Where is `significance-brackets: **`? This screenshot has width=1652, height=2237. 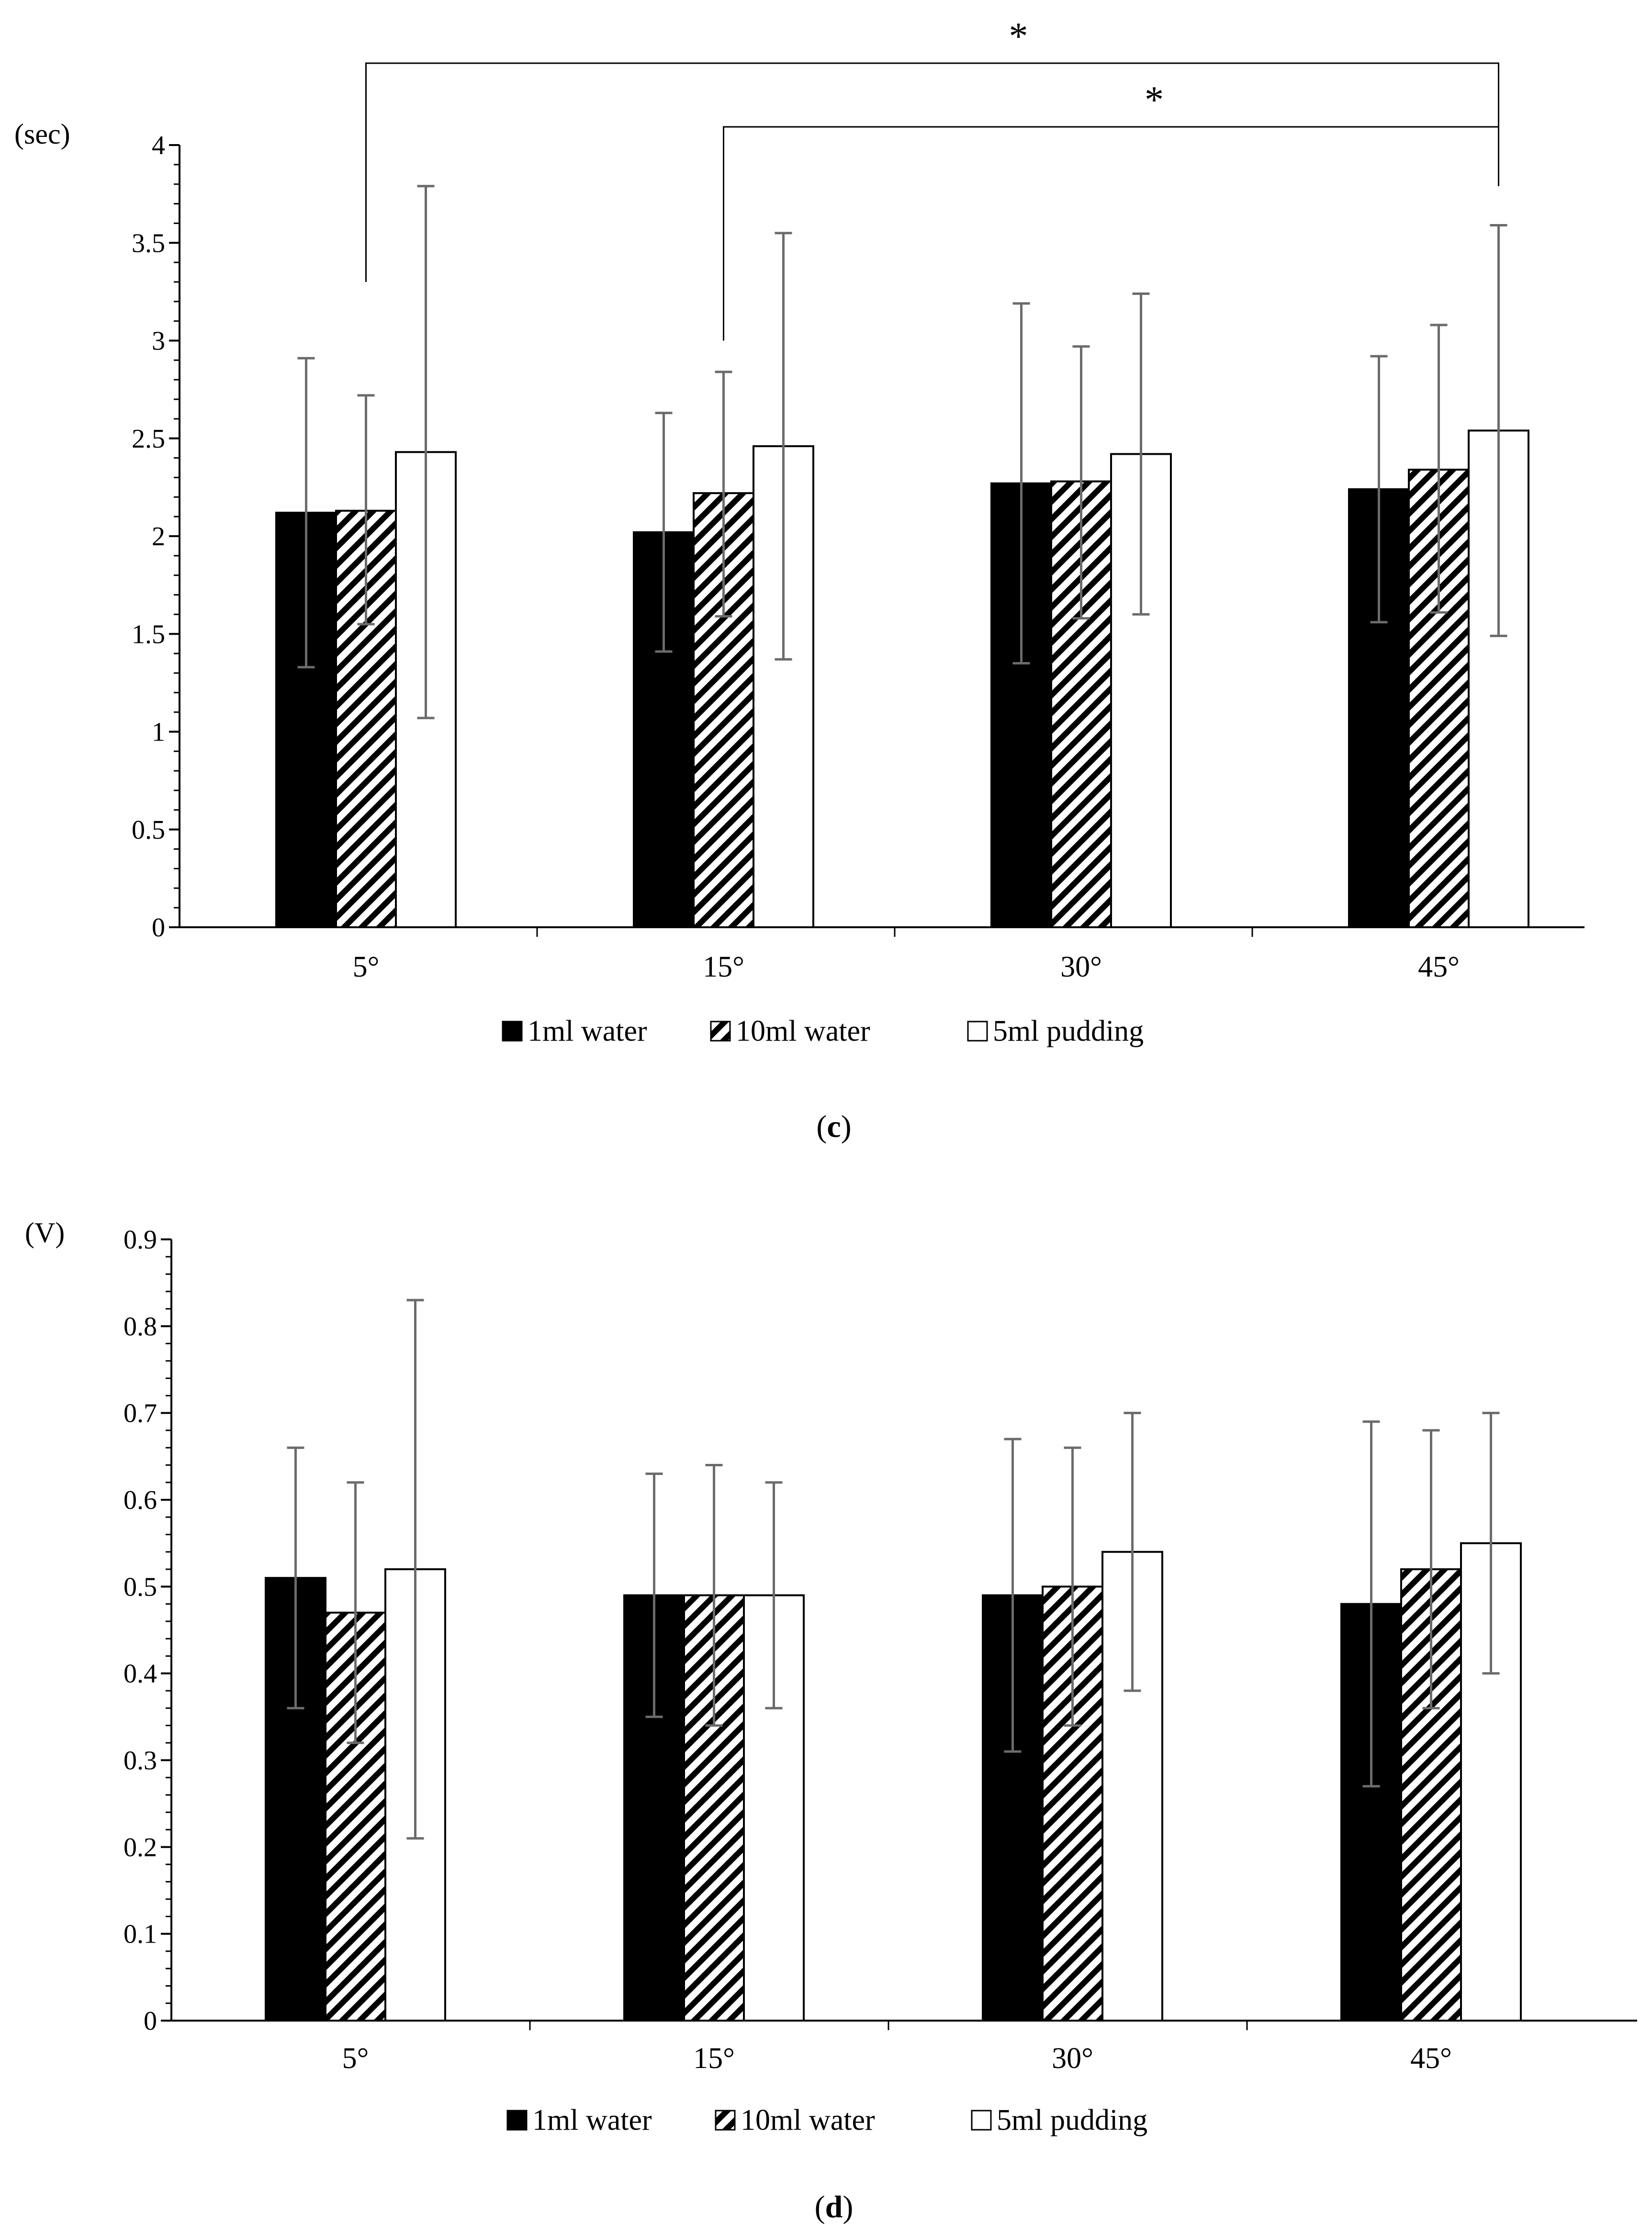
significance-brackets: ** is located at coordinates (932, 178).